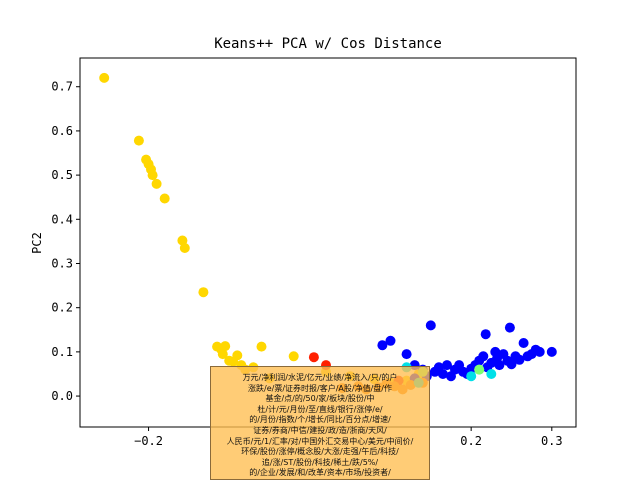 The width and height of the screenshot is (640, 480). I want to click on annotation-line: 万元/净利润/水泥/亿元/业绩/净流入/只/的户, so click(320, 377).